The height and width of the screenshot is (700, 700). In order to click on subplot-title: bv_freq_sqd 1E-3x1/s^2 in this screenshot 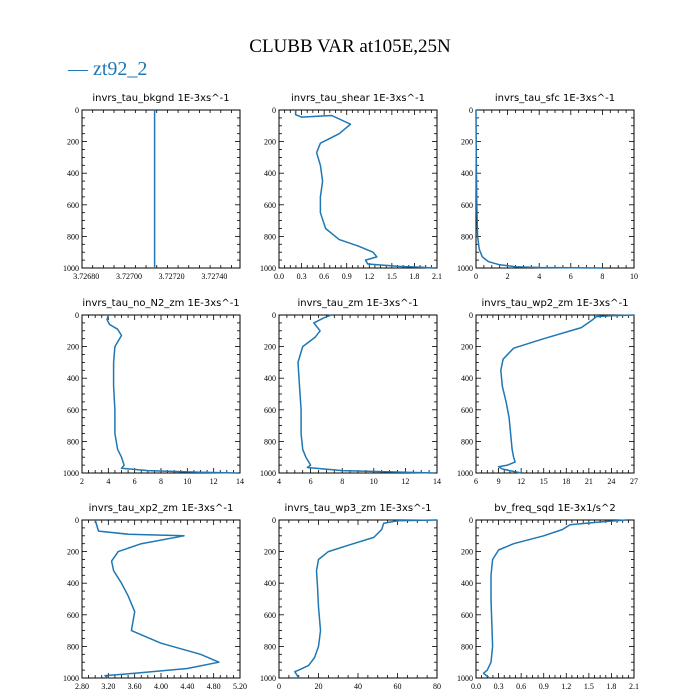, I will do `click(555, 508)`.